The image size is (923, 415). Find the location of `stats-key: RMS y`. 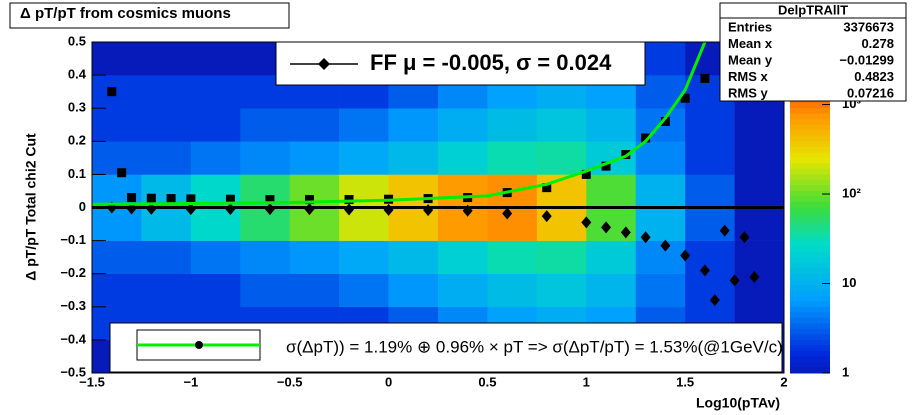

stats-key: RMS y is located at coordinates (748, 92).